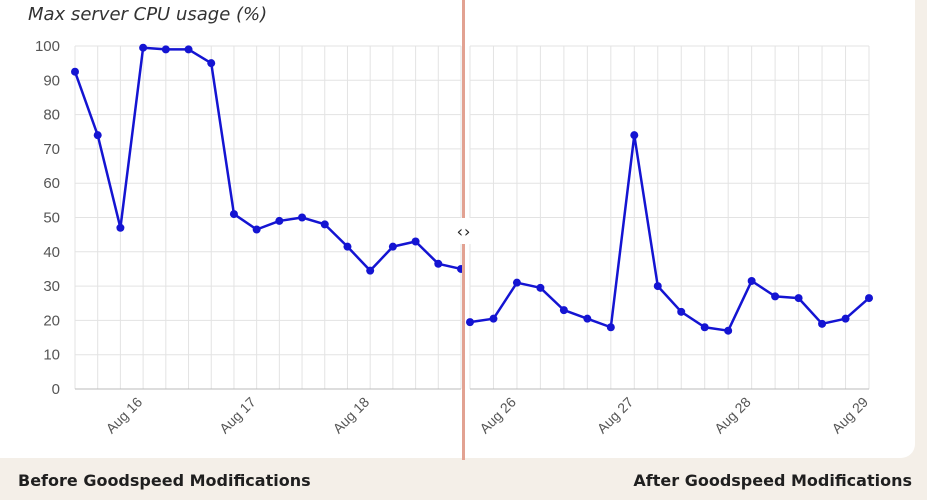  What do you see at coordinates (51, 183) in the screenshot?
I see `y-tick-label: 60` at bounding box center [51, 183].